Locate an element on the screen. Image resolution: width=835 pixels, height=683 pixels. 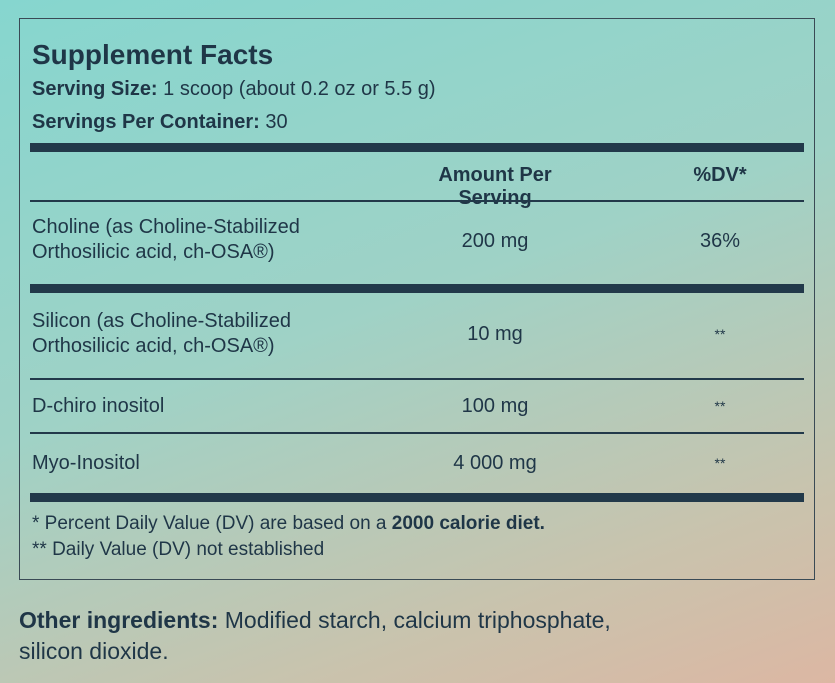
serving-size-value: 1 scoop (about 0.2 oz or 5.5 g) is located at coordinates (299, 89).